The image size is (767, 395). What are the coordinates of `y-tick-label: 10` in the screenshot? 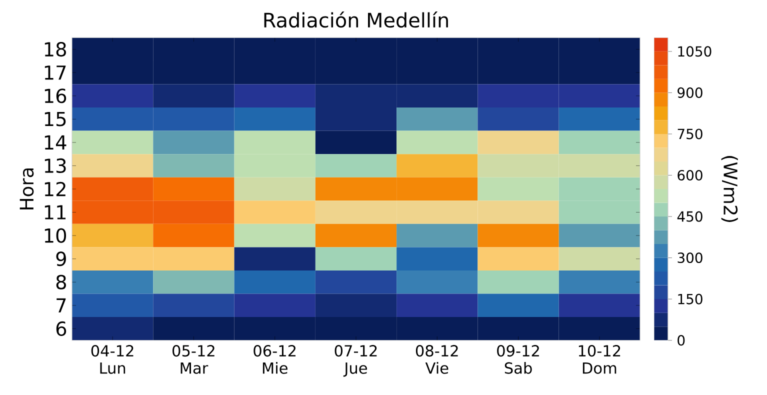 It's located at (55, 235).